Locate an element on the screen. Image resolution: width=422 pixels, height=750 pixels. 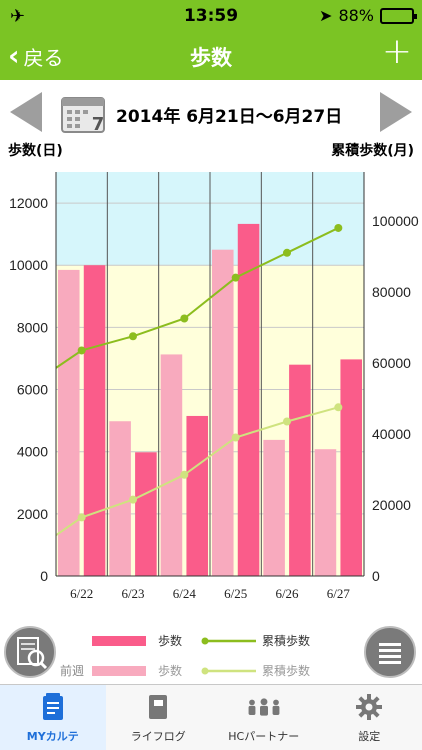
legend-swatch-this-week-bar is located at coordinates (119, 641).